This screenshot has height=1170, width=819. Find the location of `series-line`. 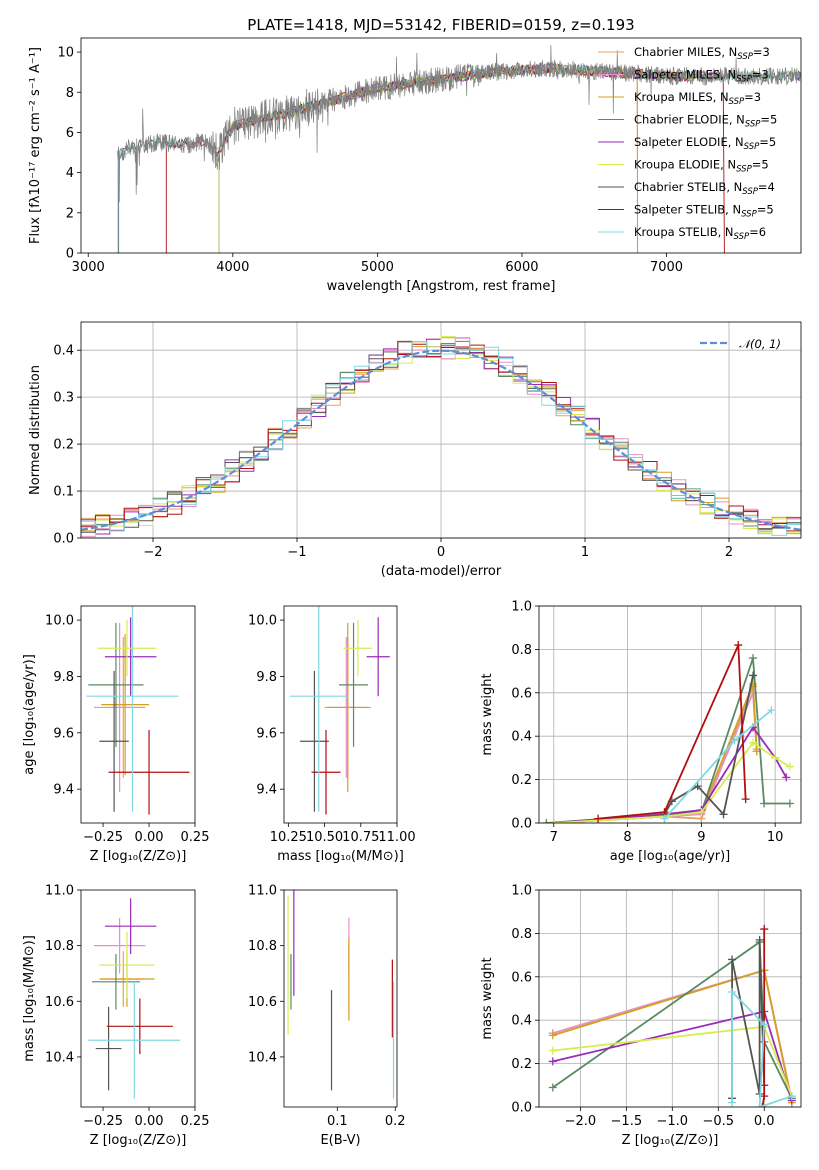

series-line is located at coordinates (672, 782).